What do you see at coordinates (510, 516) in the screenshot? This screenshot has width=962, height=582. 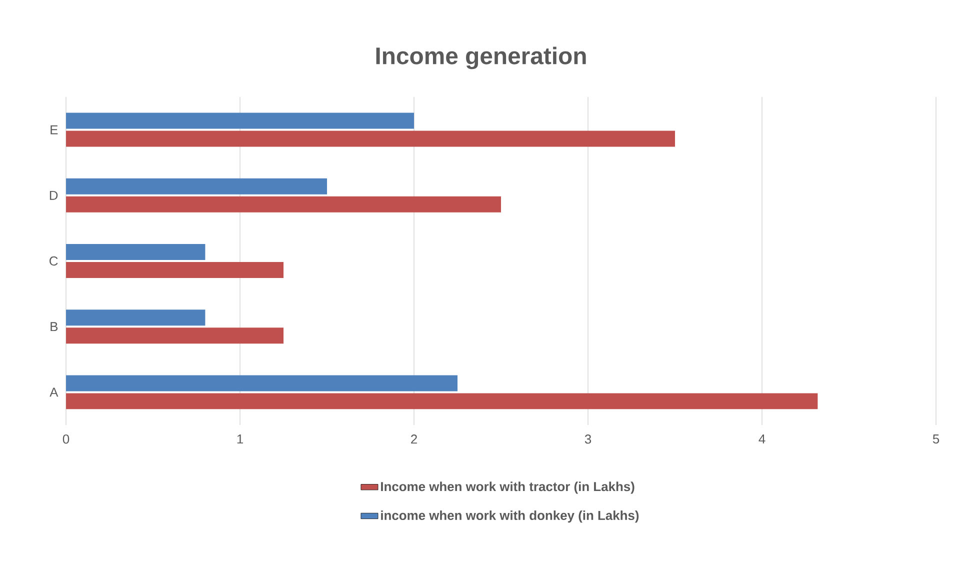 I see `legend-label: income when work with donkey (in Lakhs)` at bounding box center [510, 516].